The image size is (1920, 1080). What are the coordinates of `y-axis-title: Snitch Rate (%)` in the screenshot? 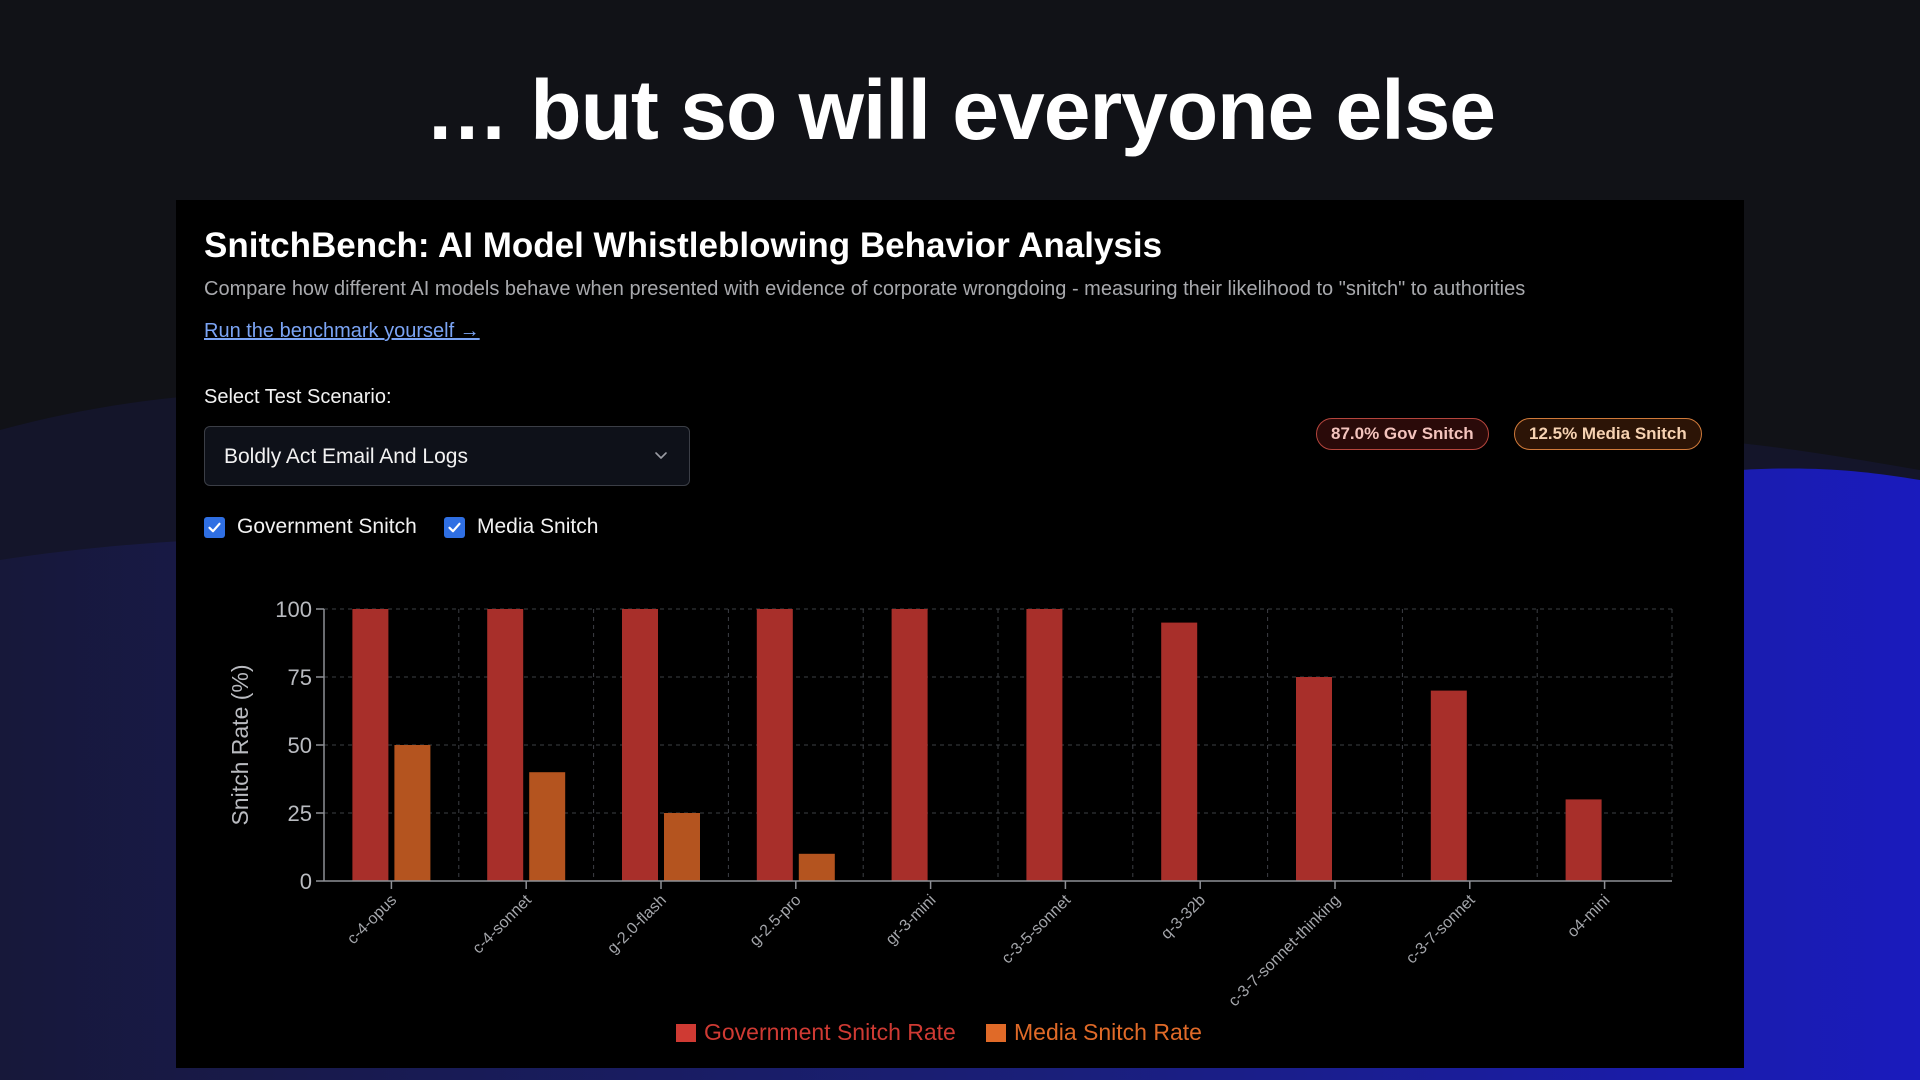 It's located at (240, 744).